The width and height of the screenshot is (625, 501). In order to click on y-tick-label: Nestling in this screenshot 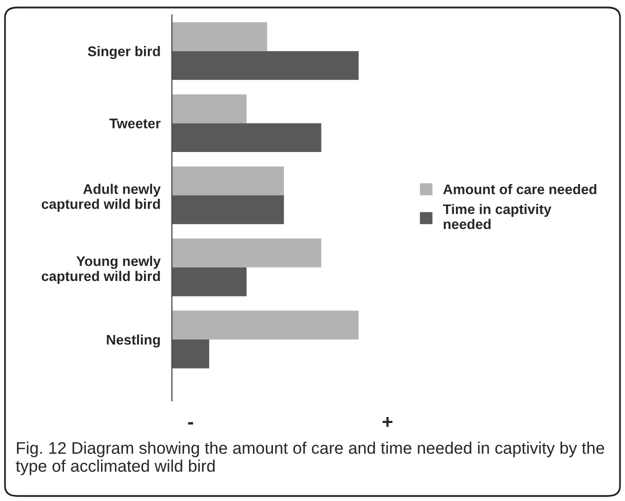, I will do `click(133, 341)`.